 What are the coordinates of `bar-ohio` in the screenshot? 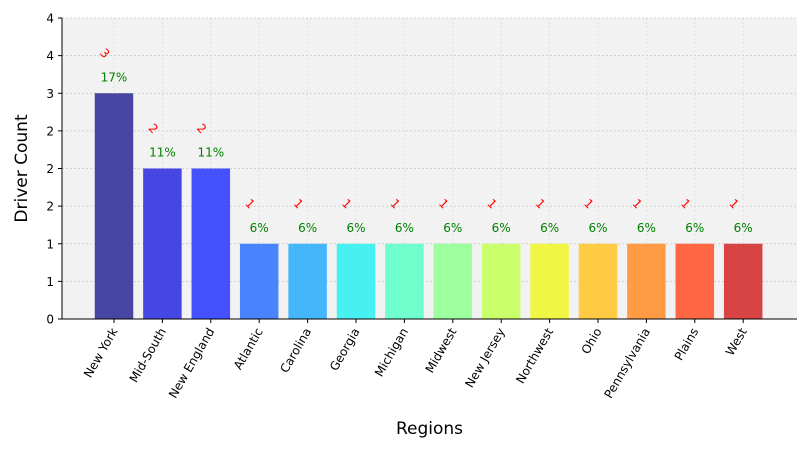 It's located at (598, 281).